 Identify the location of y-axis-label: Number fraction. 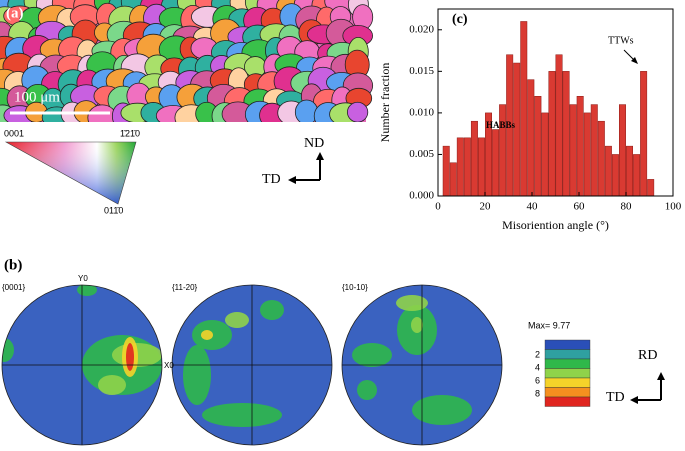
(385, 103).